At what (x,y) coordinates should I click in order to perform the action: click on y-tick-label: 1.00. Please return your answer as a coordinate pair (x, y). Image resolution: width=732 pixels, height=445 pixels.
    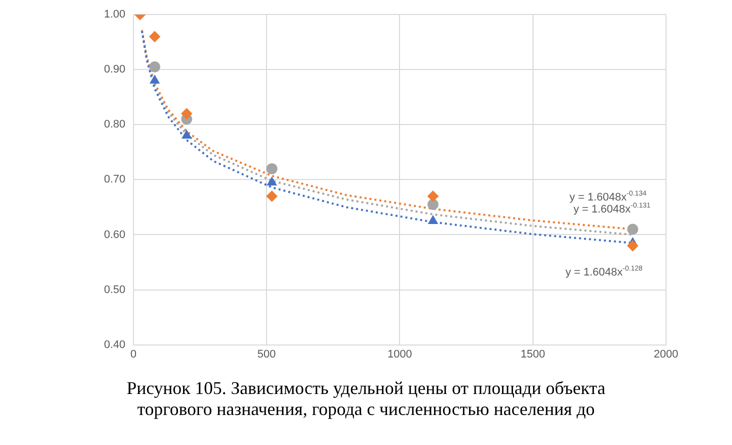
    Looking at the image, I should click on (115, 14).